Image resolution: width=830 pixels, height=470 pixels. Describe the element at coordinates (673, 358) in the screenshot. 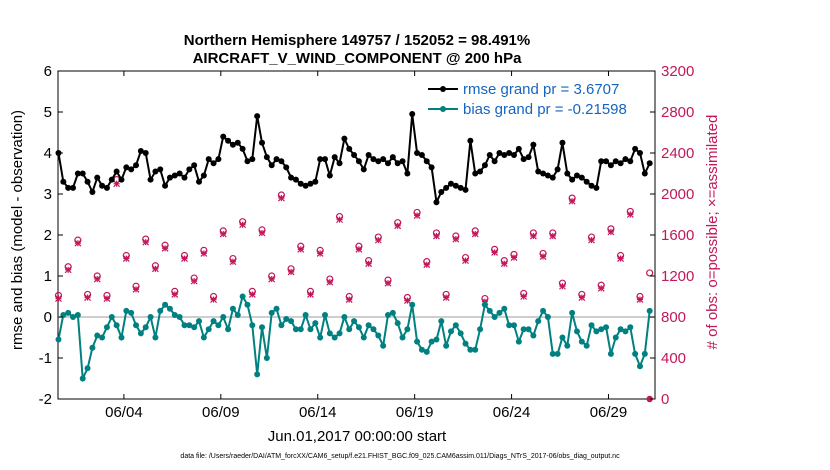

I see `y2-tick-label: 400` at that location.